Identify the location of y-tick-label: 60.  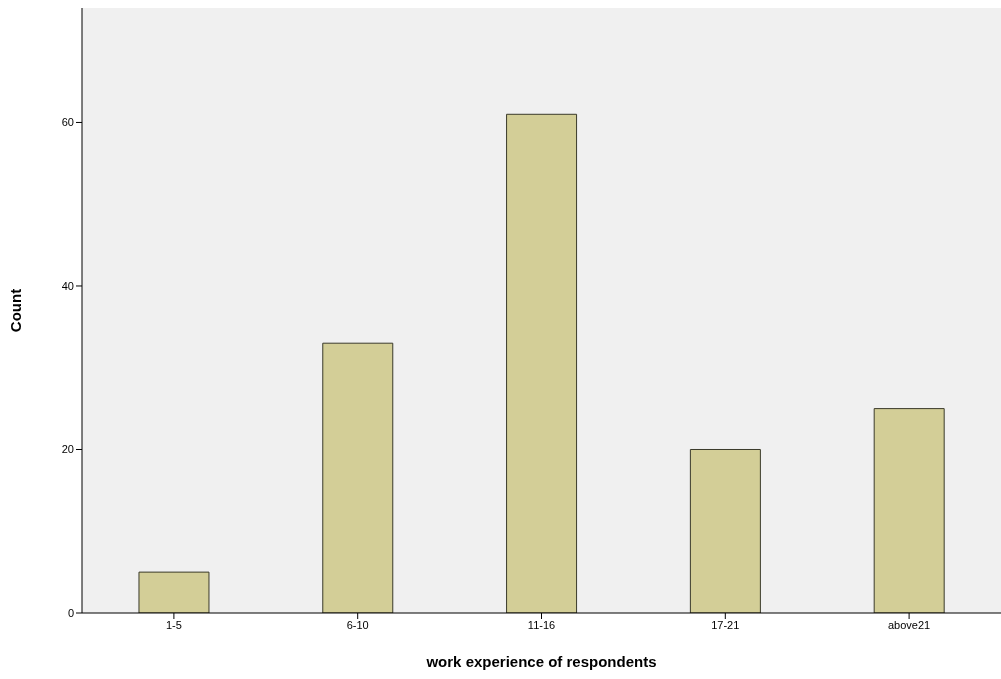
(67, 122).